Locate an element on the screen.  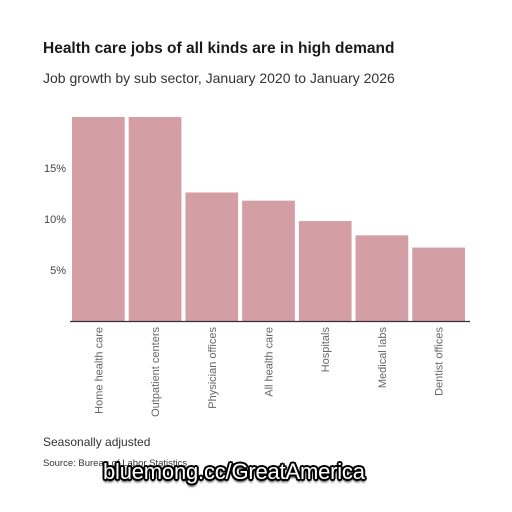
x-tick-label: All health care is located at coordinates (270, 362).